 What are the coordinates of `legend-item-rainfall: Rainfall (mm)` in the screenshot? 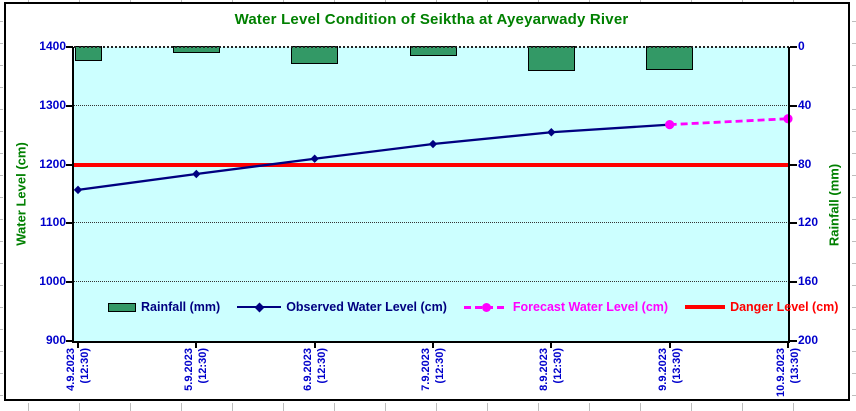 It's located at (164, 307).